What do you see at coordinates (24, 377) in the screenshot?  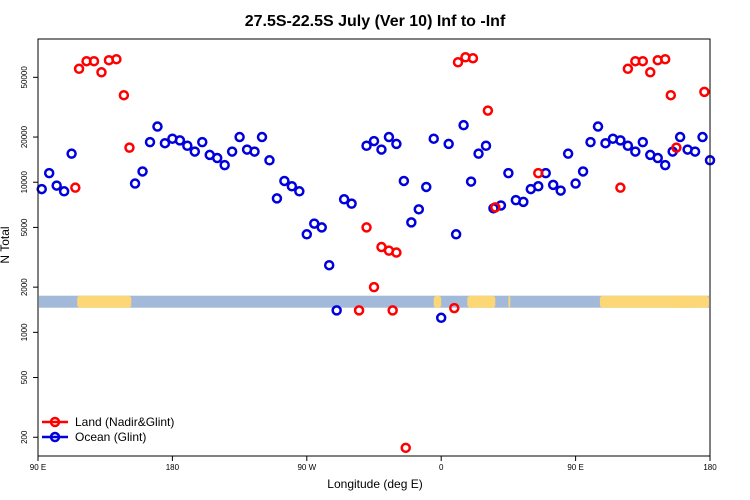 I see `y-tick-label: 500` at bounding box center [24, 377].